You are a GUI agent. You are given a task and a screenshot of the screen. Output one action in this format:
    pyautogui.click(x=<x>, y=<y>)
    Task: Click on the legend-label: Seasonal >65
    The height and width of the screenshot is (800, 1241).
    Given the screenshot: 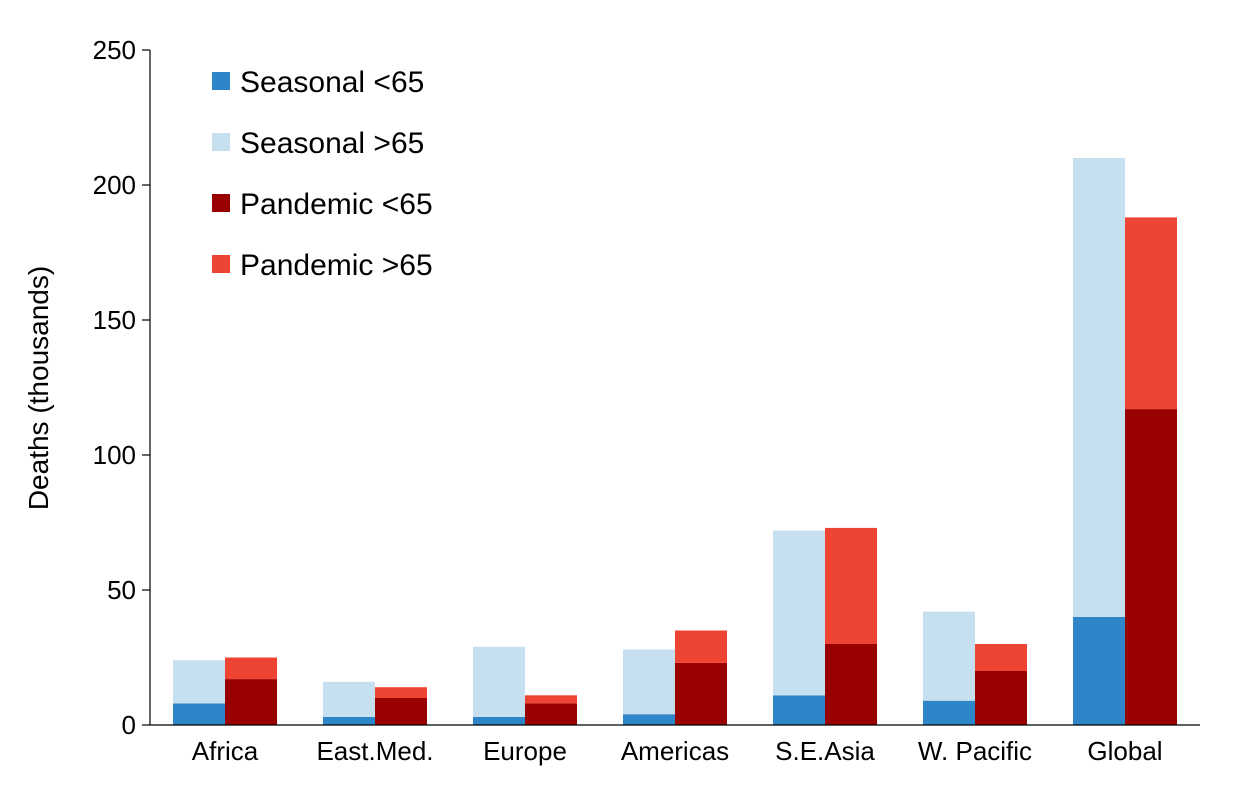 What is the action you would take?
    pyautogui.click(x=332, y=143)
    